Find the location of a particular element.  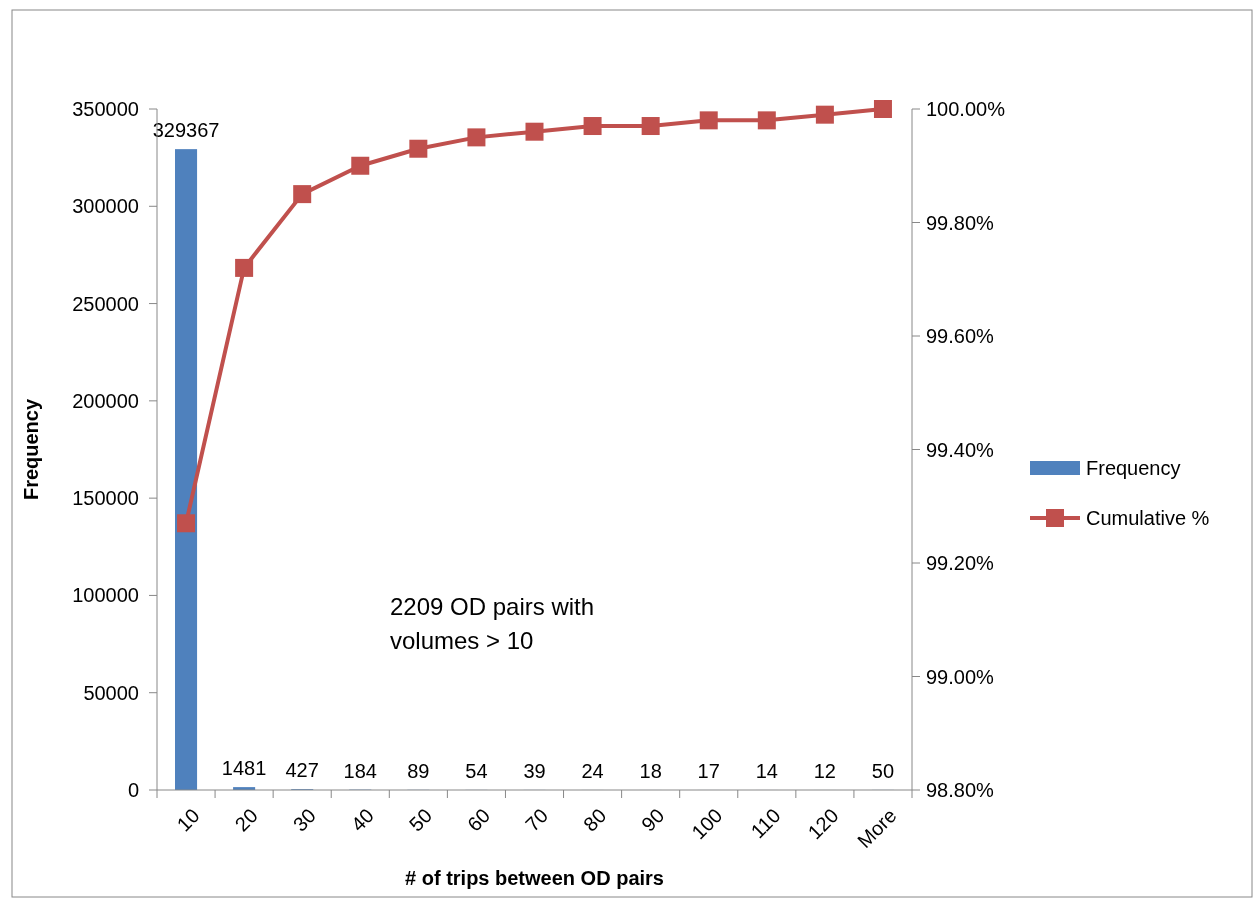

data-label: 18 is located at coordinates (650, 770).